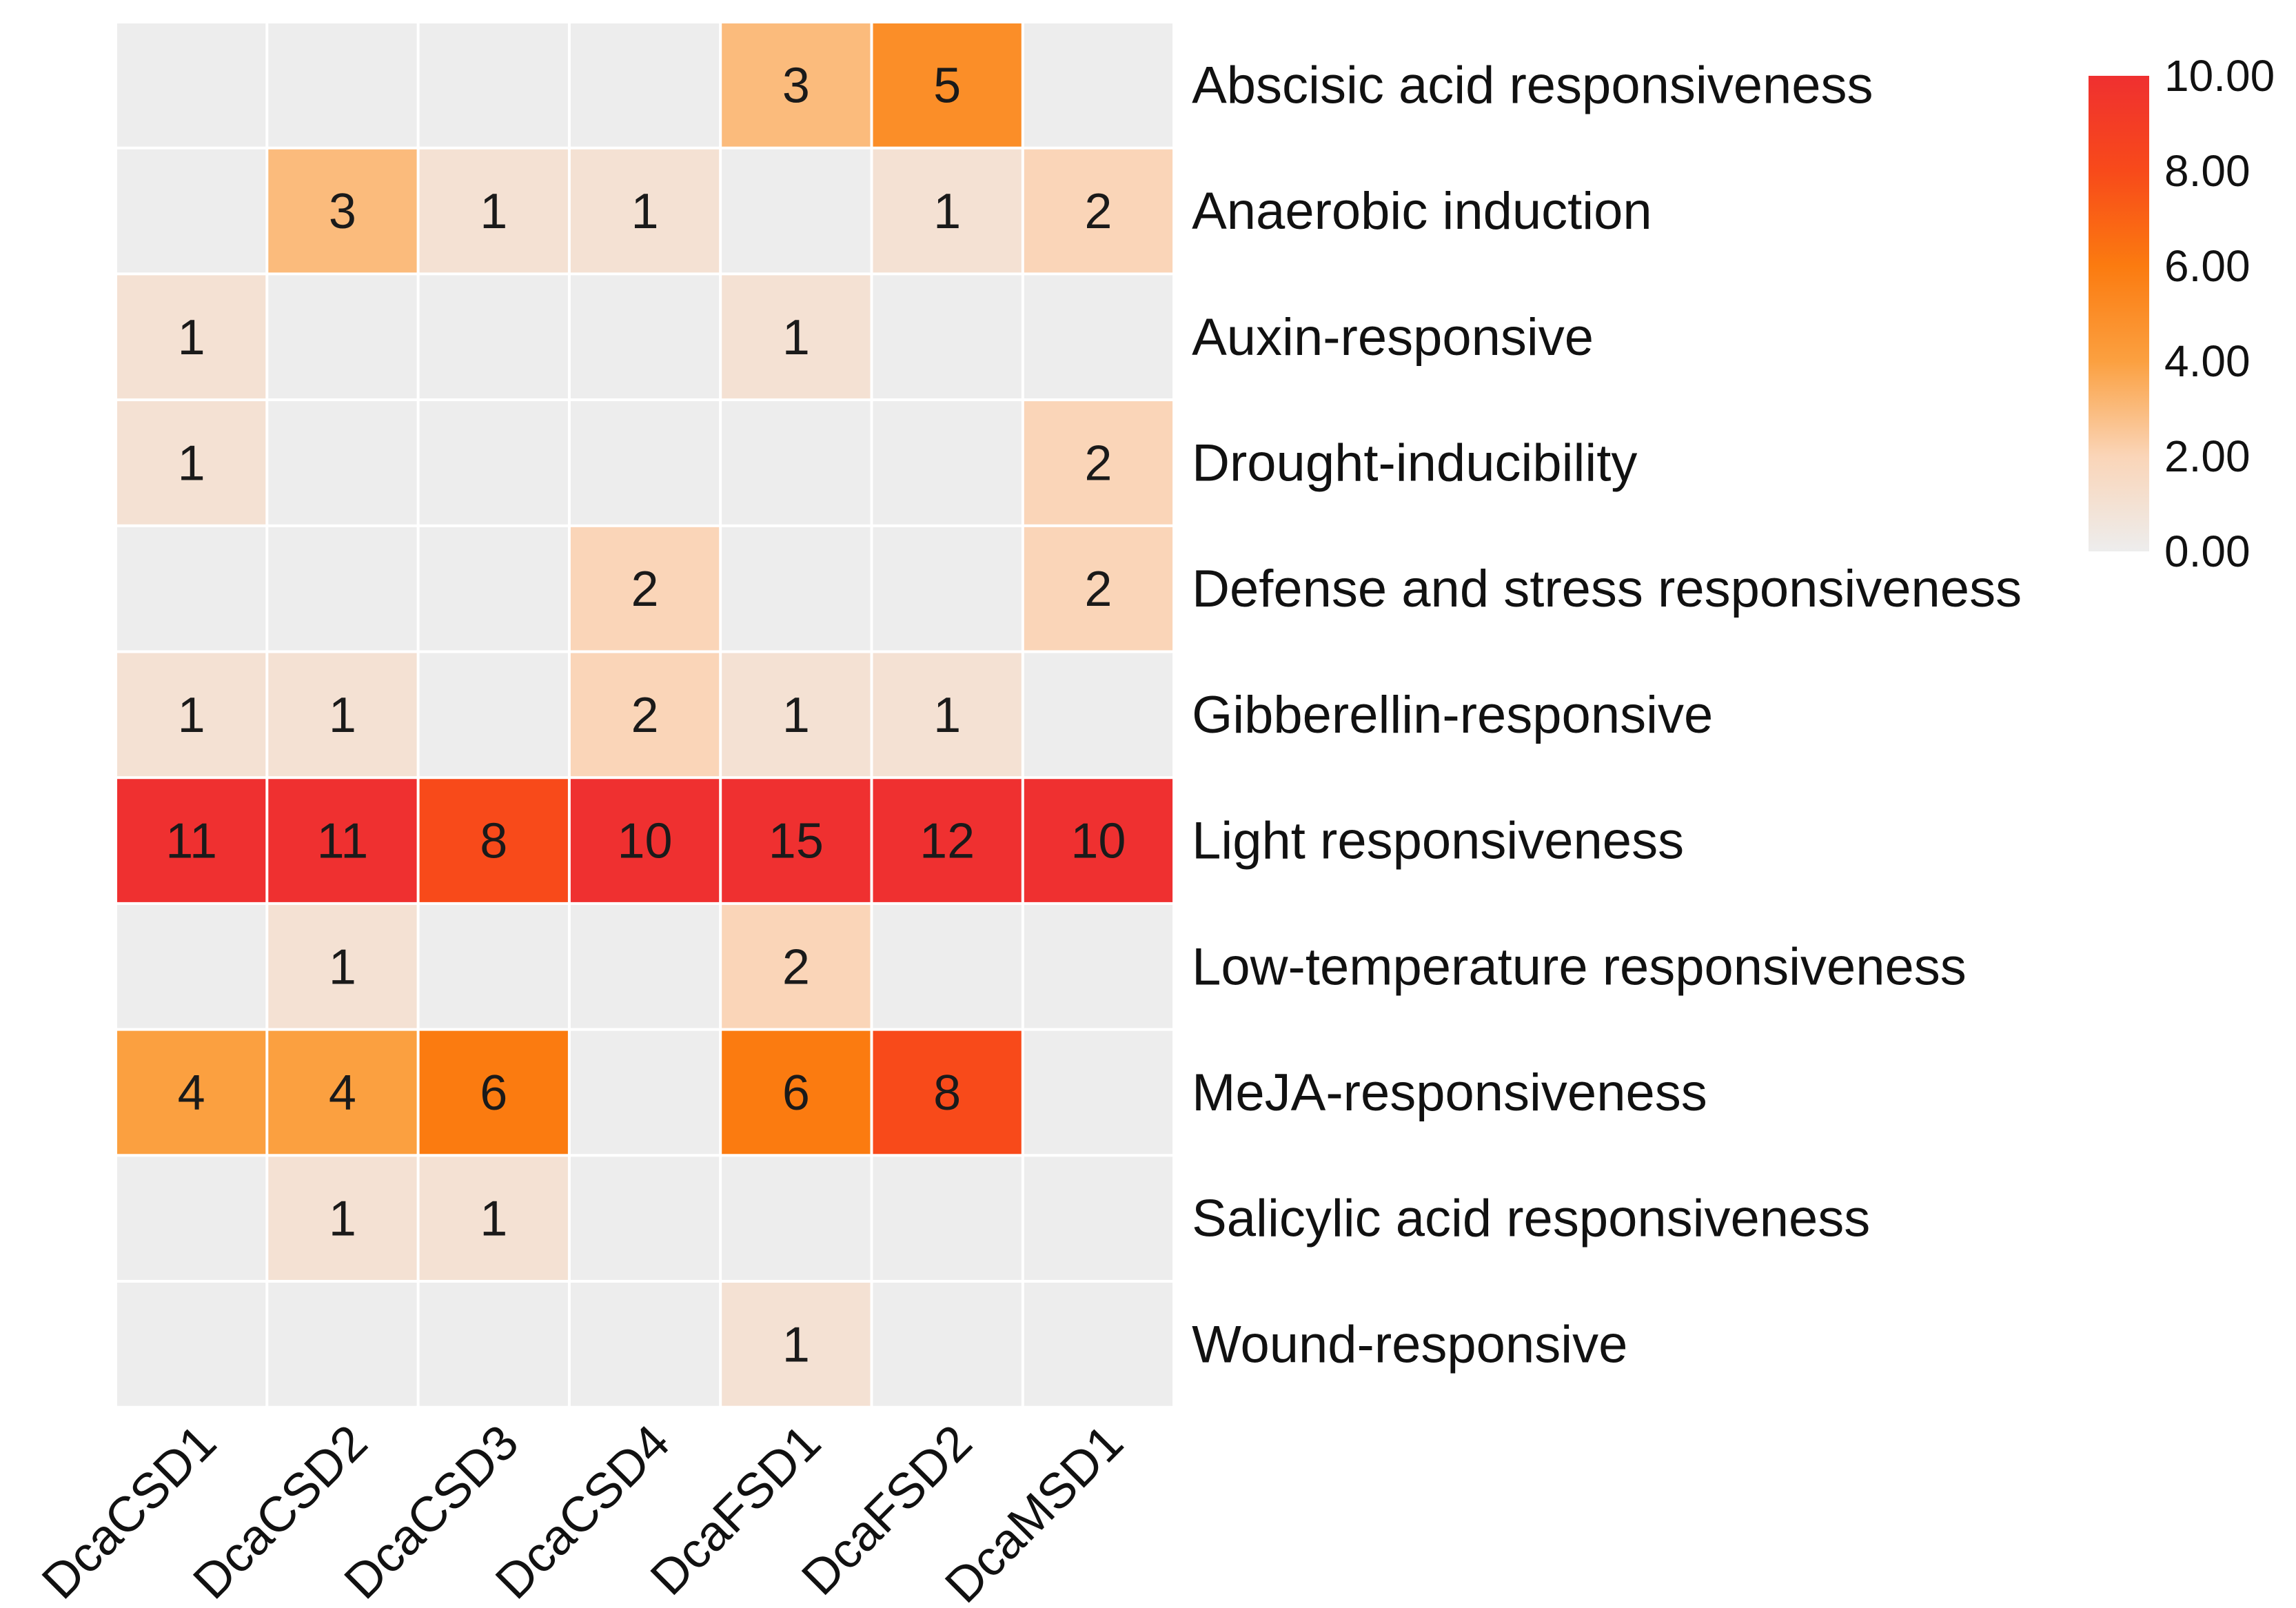 This screenshot has height=1608, width=2296. What do you see at coordinates (2219, 76) in the screenshot?
I see `legend-tick-label: 10.00` at bounding box center [2219, 76].